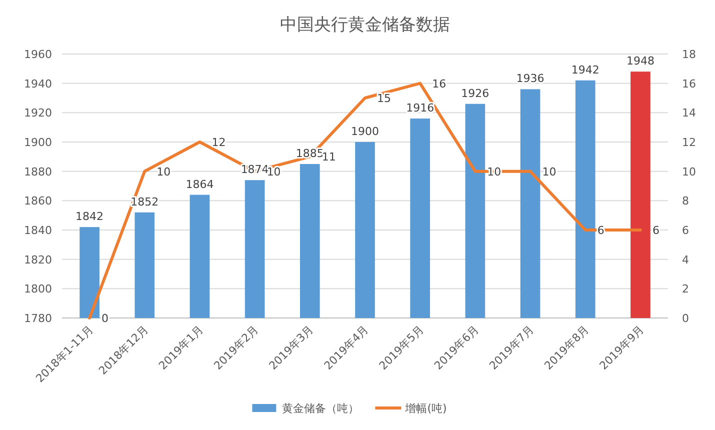 The width and height of the screenshot is (715, 430). Describe the element at coordinates (38, 54) in the screenshot. I see `y-tick-label: 1960` at that location.